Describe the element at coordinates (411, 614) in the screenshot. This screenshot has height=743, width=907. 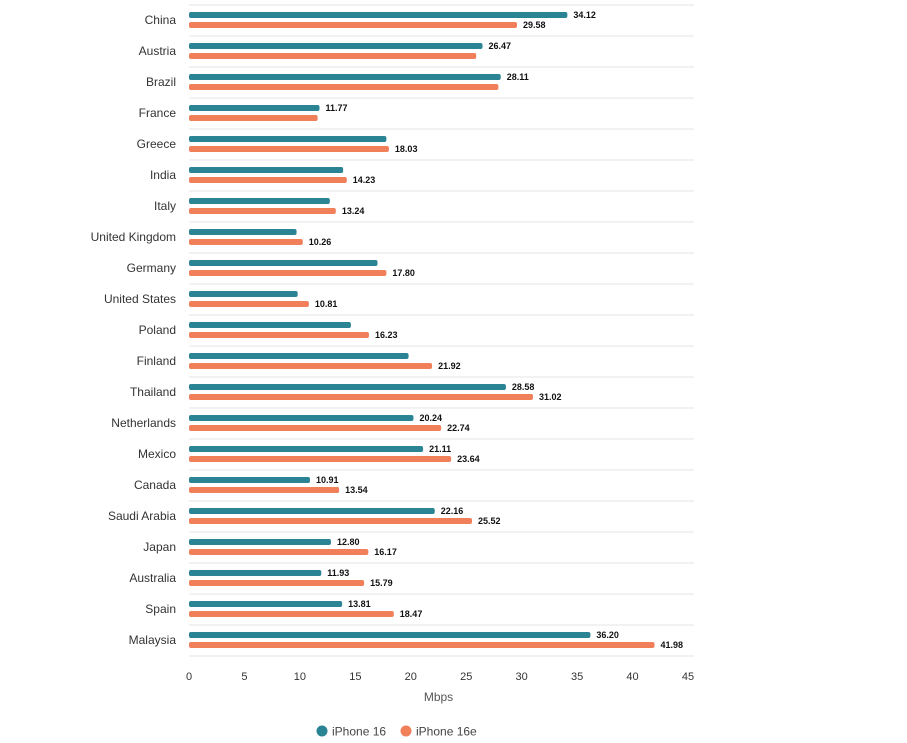
I see `data-label: 18.47` at that location.